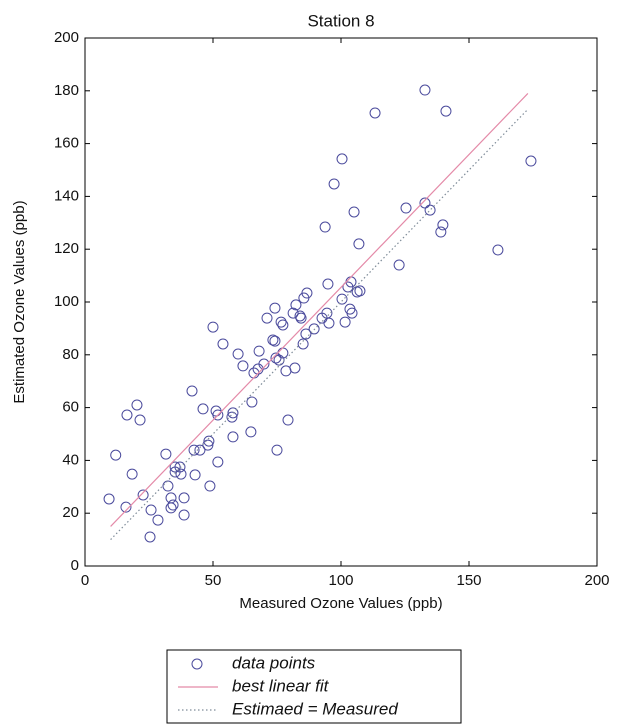 The image size is (617, 724). I want to click on x-tick-label: 50, so click(213, 580).